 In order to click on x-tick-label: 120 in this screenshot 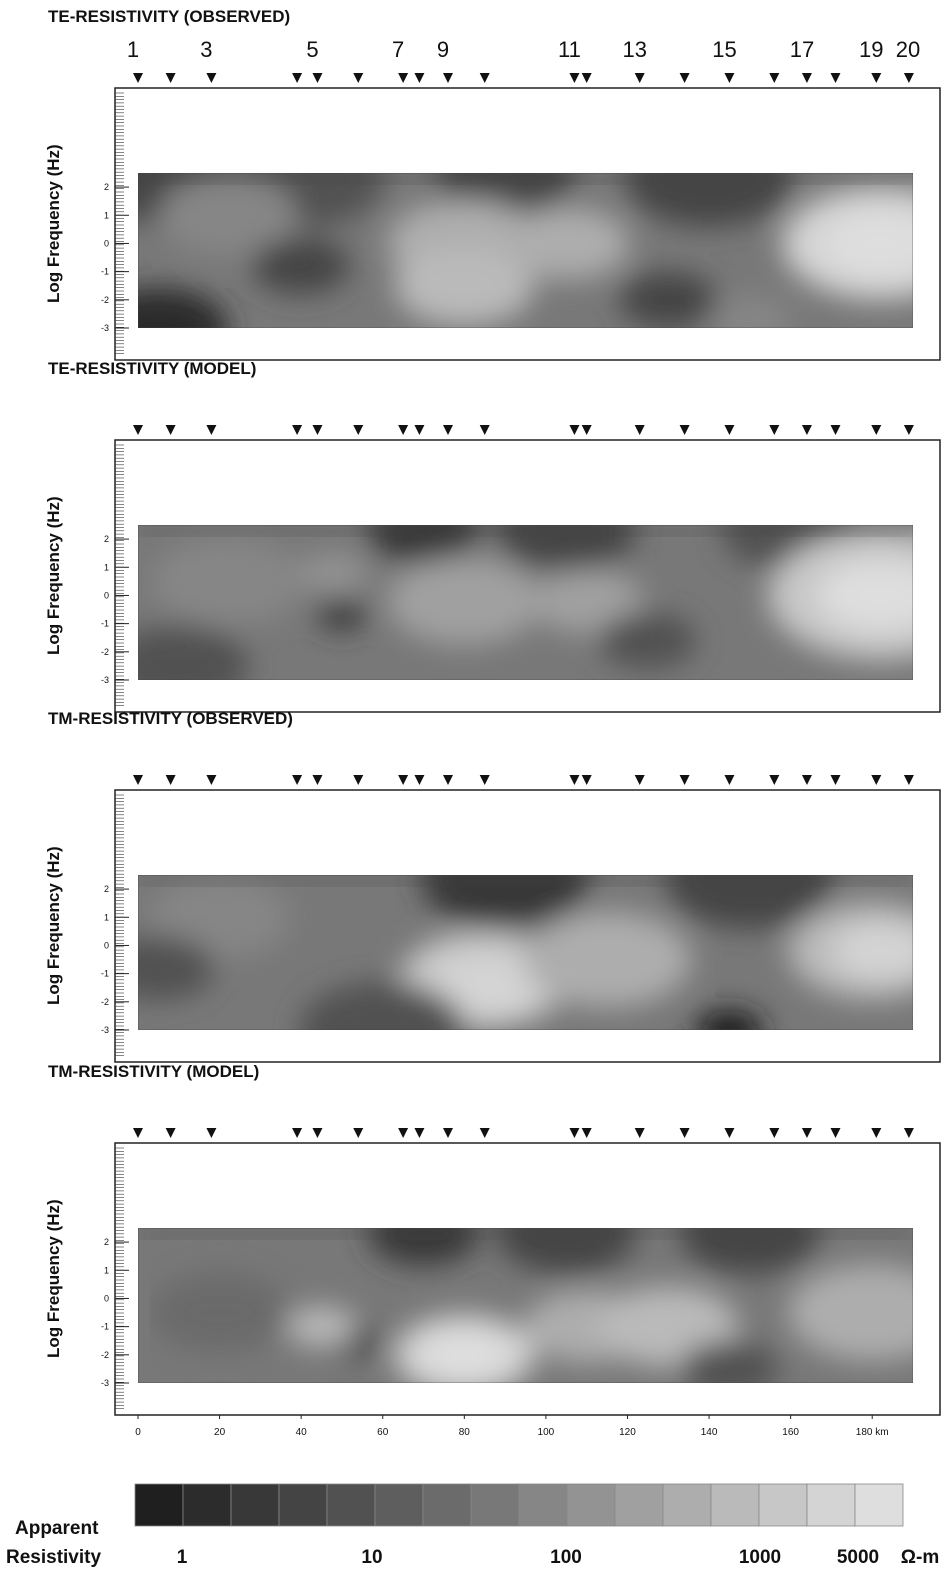, I will do `click(627, 1432)`.